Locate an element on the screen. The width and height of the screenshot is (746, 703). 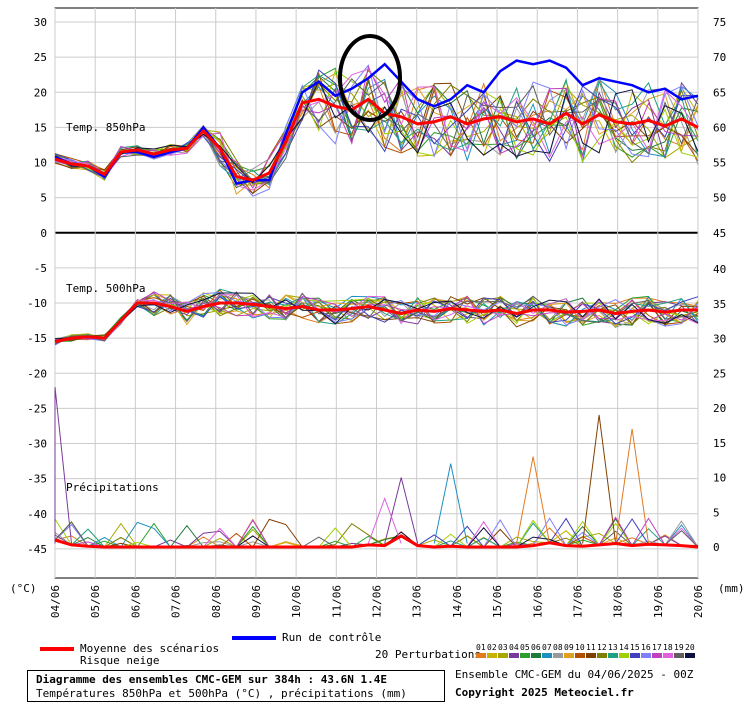
x-tick-label: 11/06 is located at coordinates (336, 601).